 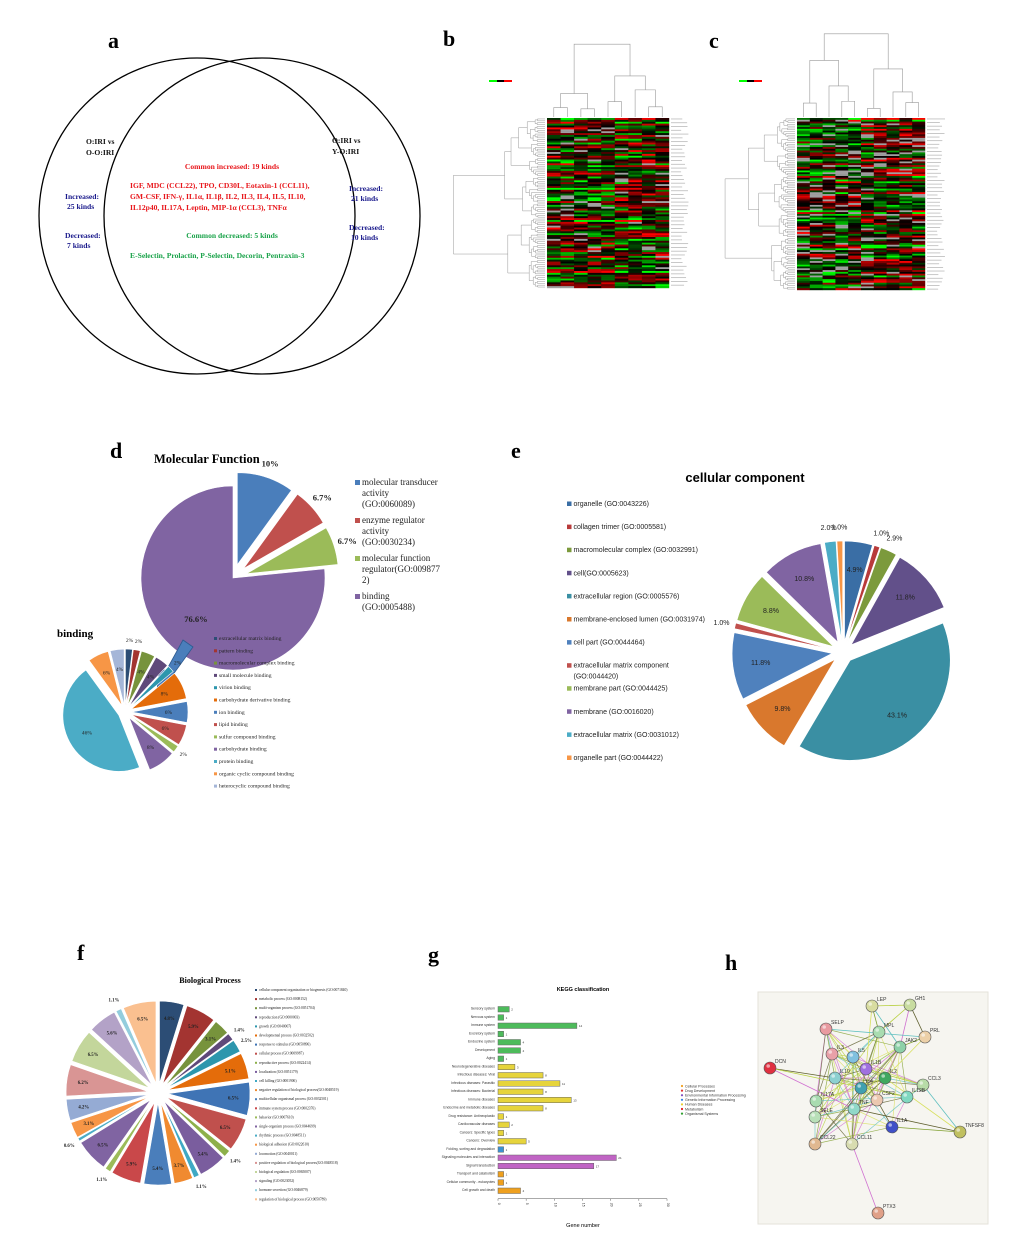 I want to click on kegg-value-label: 3, so click(x=518, y=1067).